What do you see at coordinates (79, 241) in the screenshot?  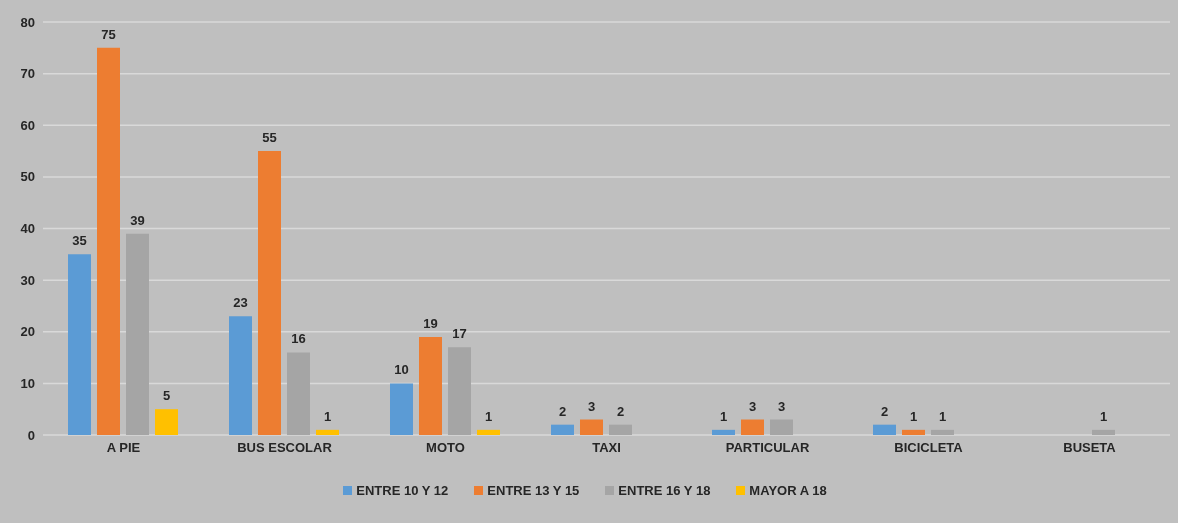 I see `data-label: 35` at bounding box center [79, 241].